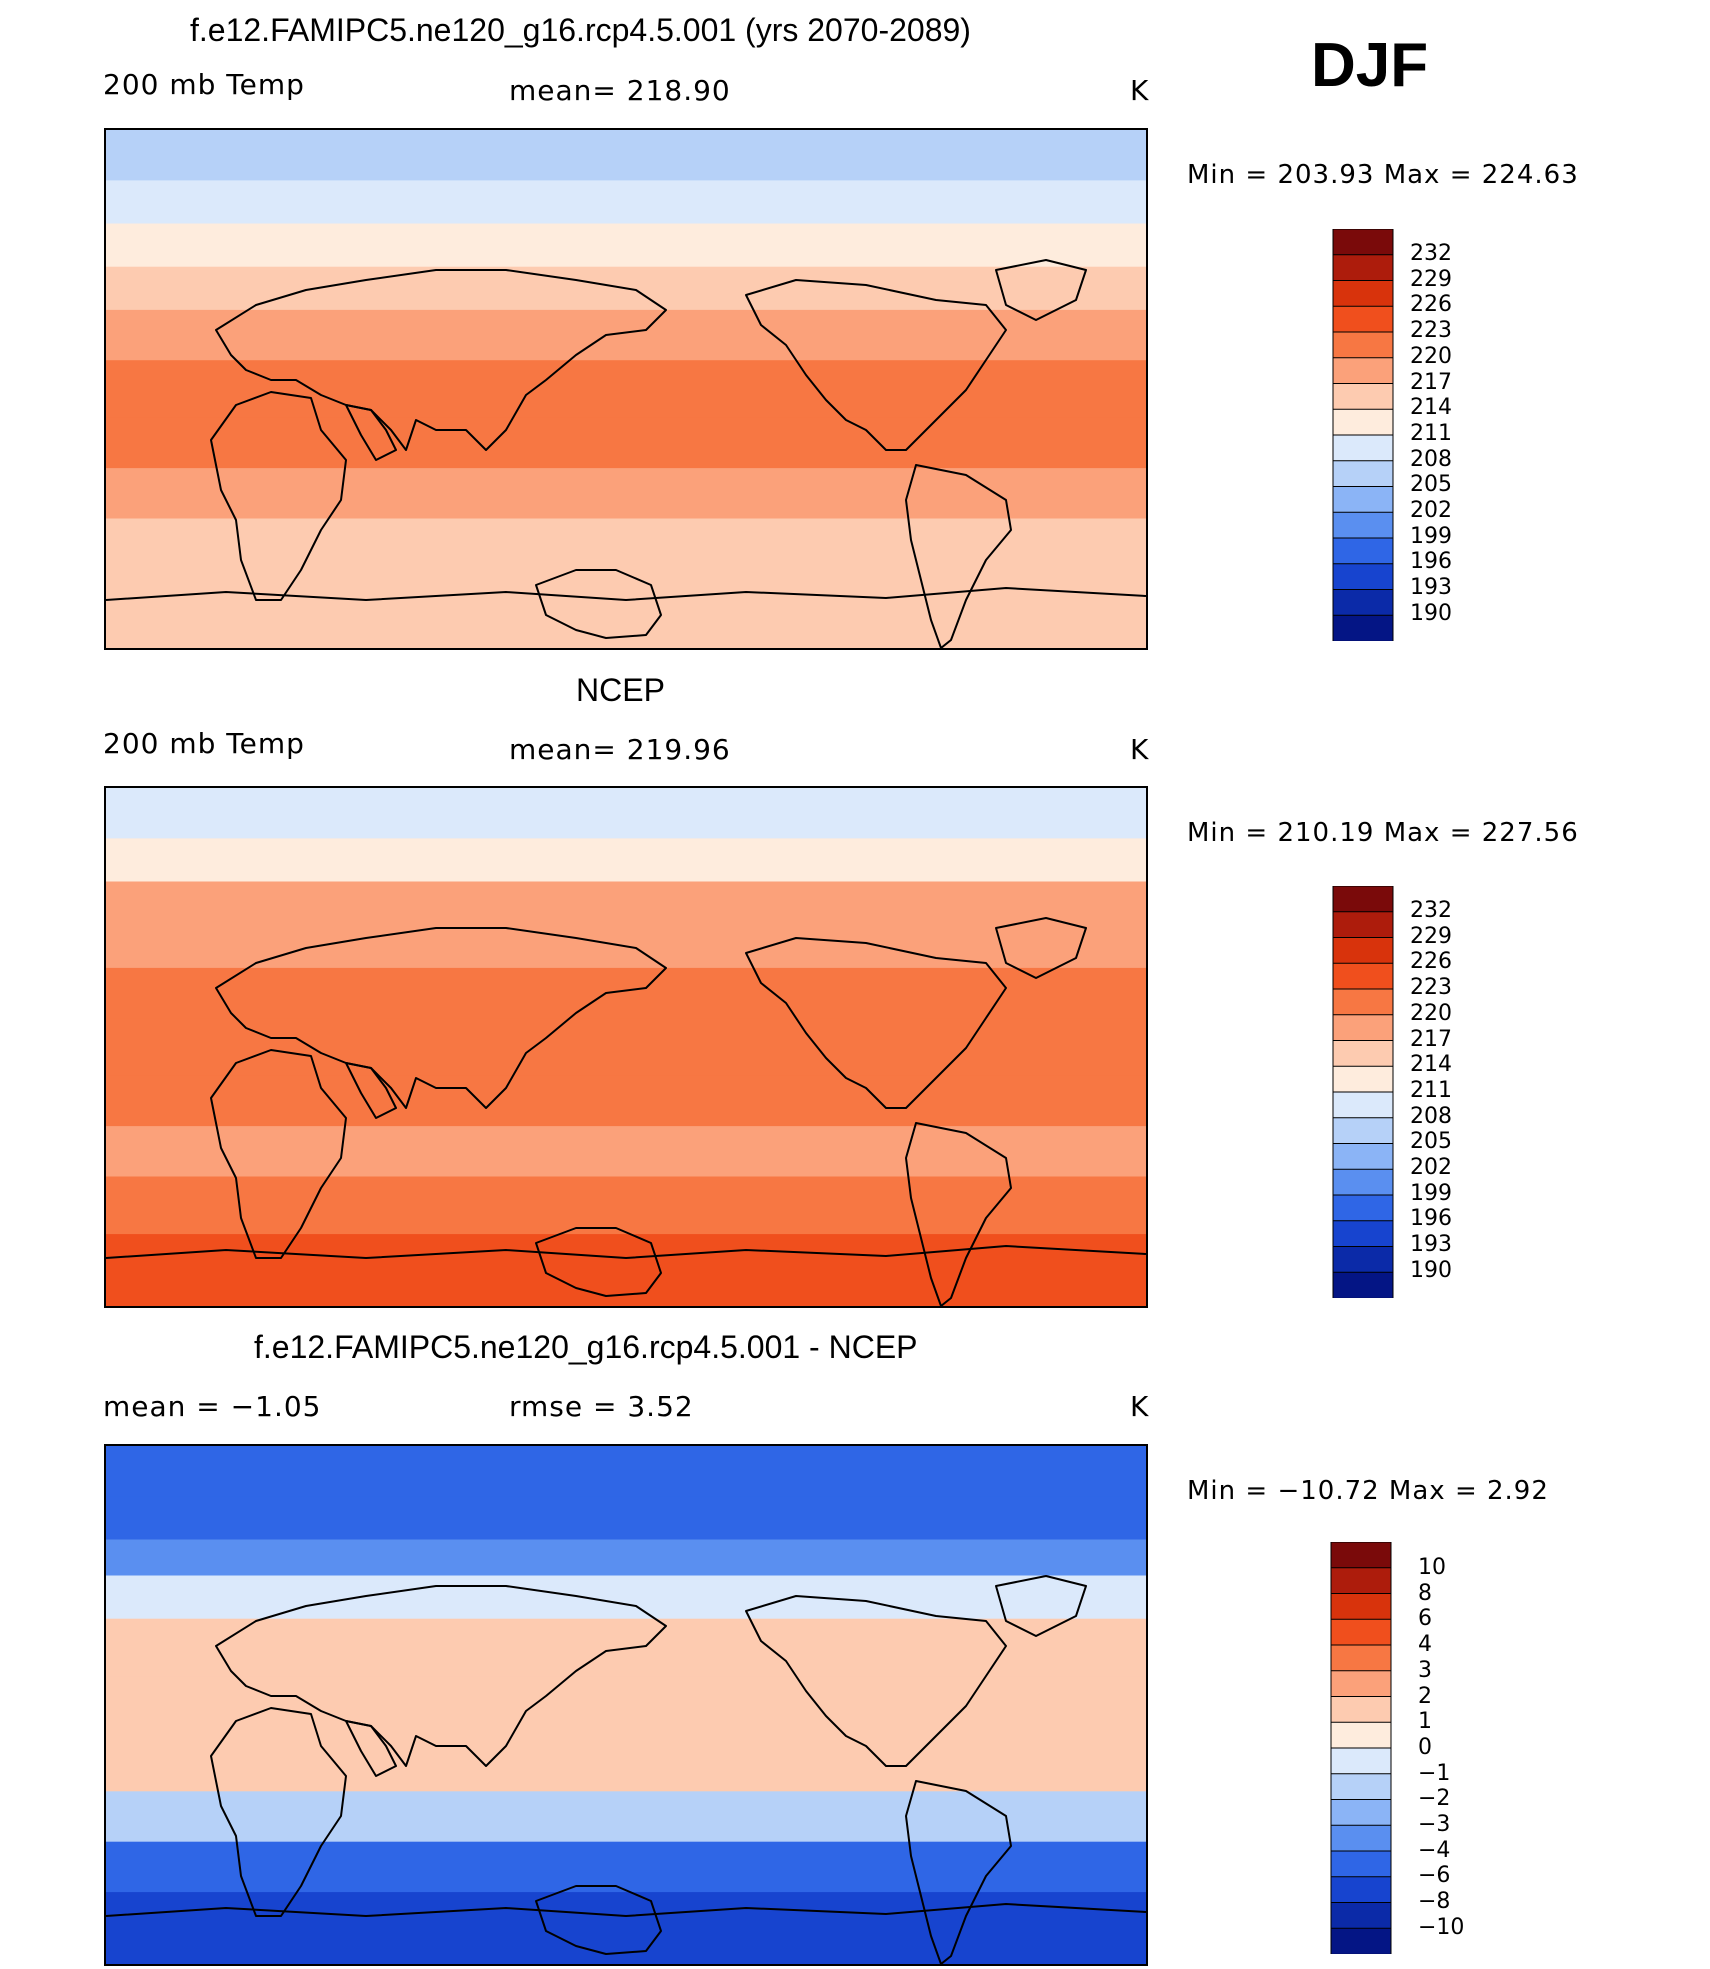 Image resolution: width=1710 pixels, height=1969 pixels. Describe the element at coordinates (1140, 90) in the screenshot. I see `panel-1-units-label: K` at that location.